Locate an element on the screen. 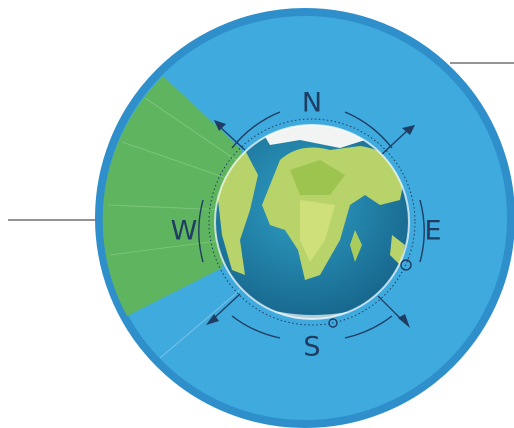 This screenshot has height=428, width=514. west-label: W is located at coordinates (184, 231).